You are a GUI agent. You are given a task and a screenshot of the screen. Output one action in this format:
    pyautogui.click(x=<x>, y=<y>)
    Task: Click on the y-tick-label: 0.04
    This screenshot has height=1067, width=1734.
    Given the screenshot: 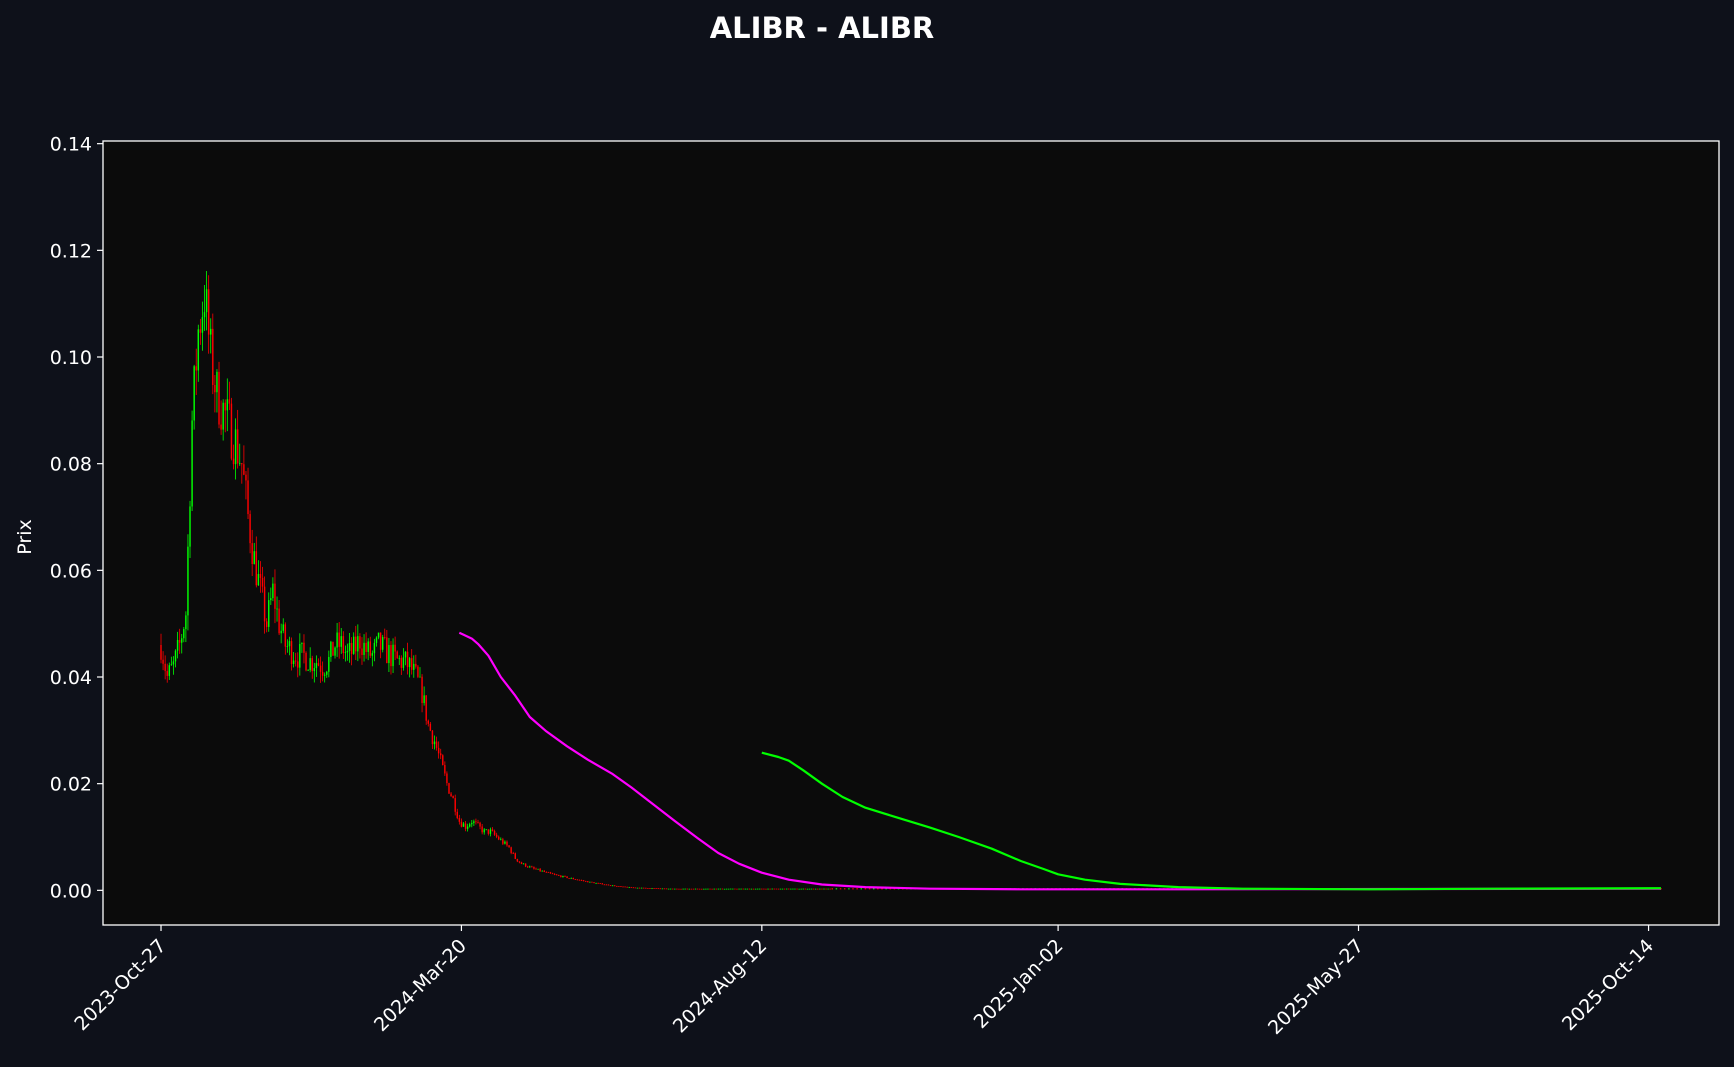 What is the action you would take?
    pyautogui.click(x=71, y=678)
    